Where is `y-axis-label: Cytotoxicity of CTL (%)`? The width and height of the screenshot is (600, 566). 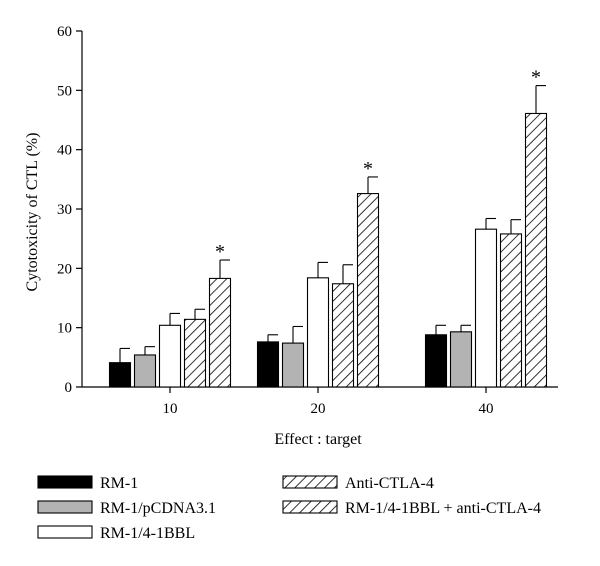
y-axis-label: Cytotoxicity of CTL (%) is located at coordinates (32, 212).